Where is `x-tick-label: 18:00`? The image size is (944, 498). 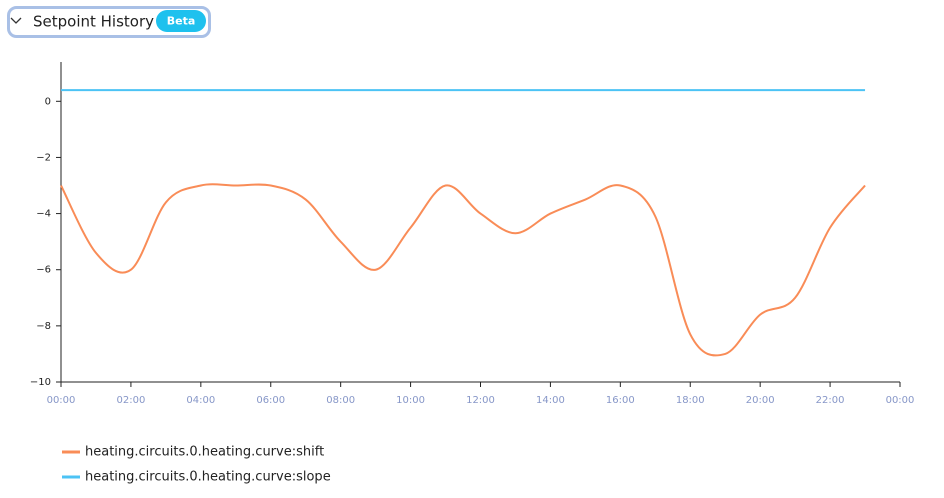 x-tick-label: 18:00 is located at coordinates (690, 400).